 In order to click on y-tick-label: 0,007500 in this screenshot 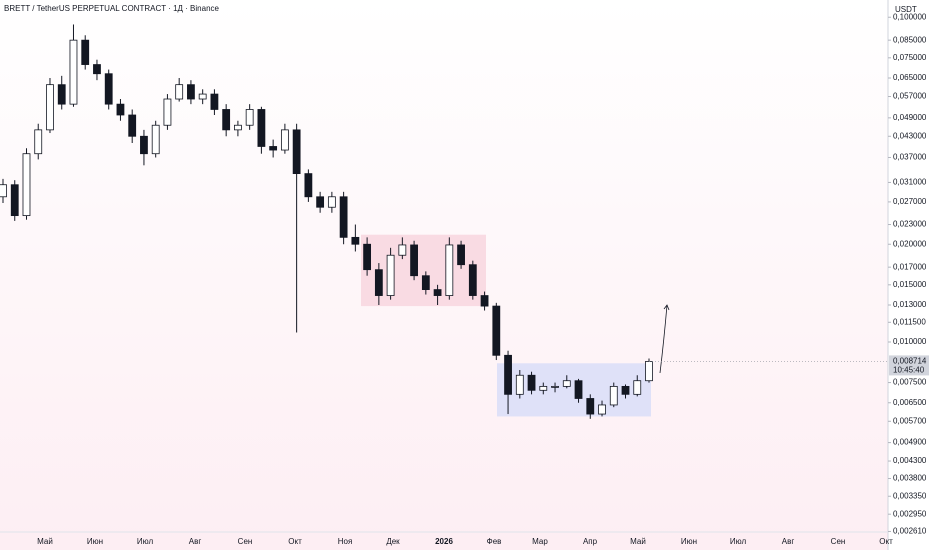, I will do `click(910, 382)`.